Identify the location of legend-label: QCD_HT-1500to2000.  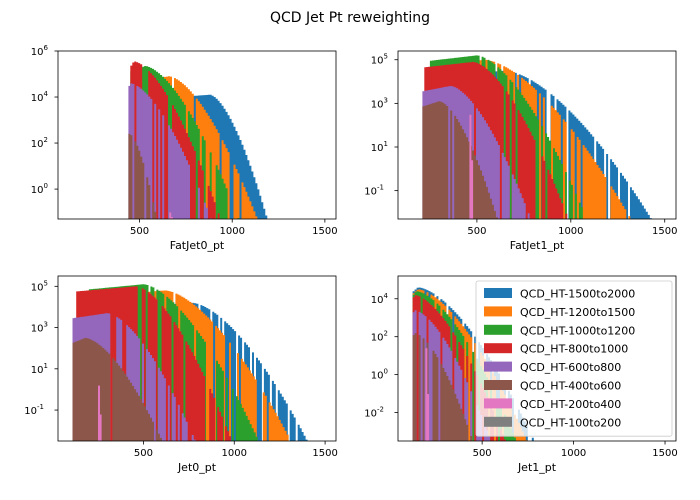
(577, 294).